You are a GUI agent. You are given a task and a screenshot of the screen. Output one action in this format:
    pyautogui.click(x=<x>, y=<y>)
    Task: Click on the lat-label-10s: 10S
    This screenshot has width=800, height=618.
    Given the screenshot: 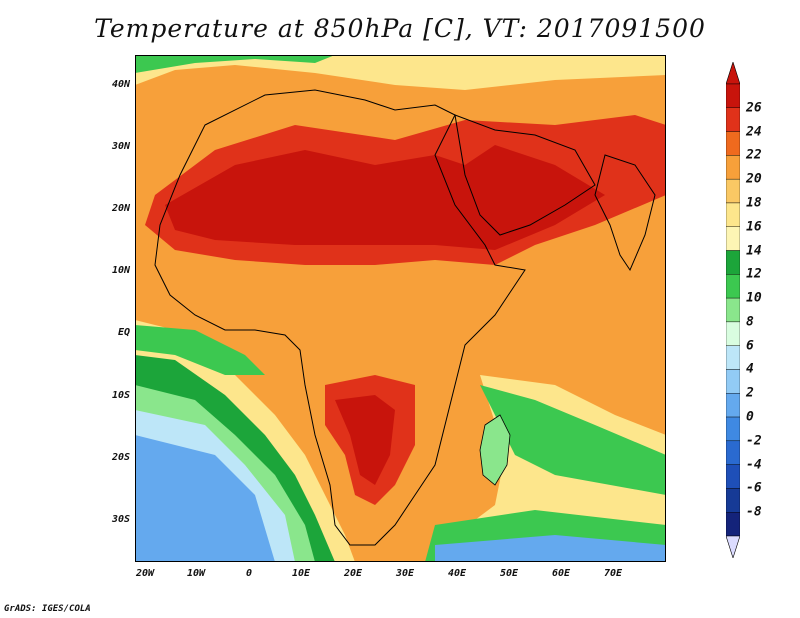 What is the action you would take?
    pyautogui.click(x=120, y=395)
    